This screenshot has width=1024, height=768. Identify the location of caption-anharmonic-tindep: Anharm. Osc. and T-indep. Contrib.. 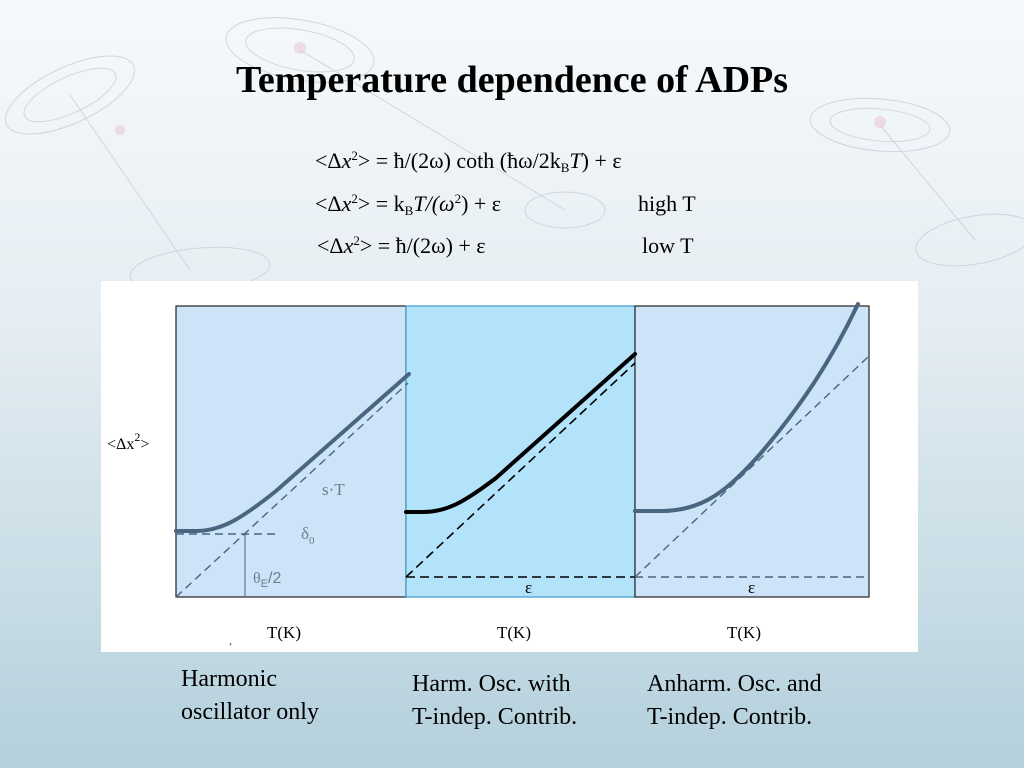
(734, 701).